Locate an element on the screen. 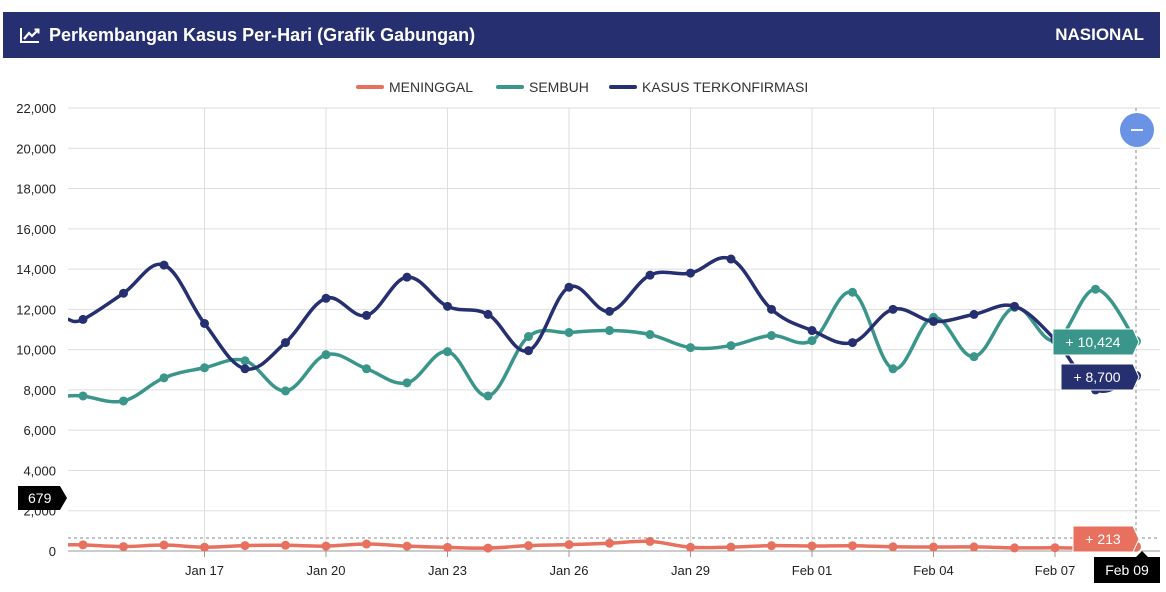 The height and width of the screenshot is (592, 1166). y-tick-label: 14,000 is located at coordinates (36, 269).